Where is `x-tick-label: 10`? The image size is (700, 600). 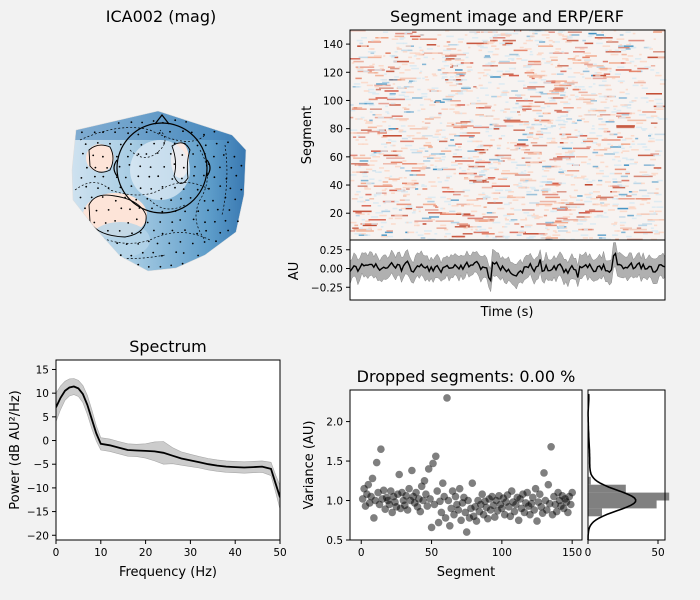
x-tick-label: 10 is located at coordinates (100, 553).